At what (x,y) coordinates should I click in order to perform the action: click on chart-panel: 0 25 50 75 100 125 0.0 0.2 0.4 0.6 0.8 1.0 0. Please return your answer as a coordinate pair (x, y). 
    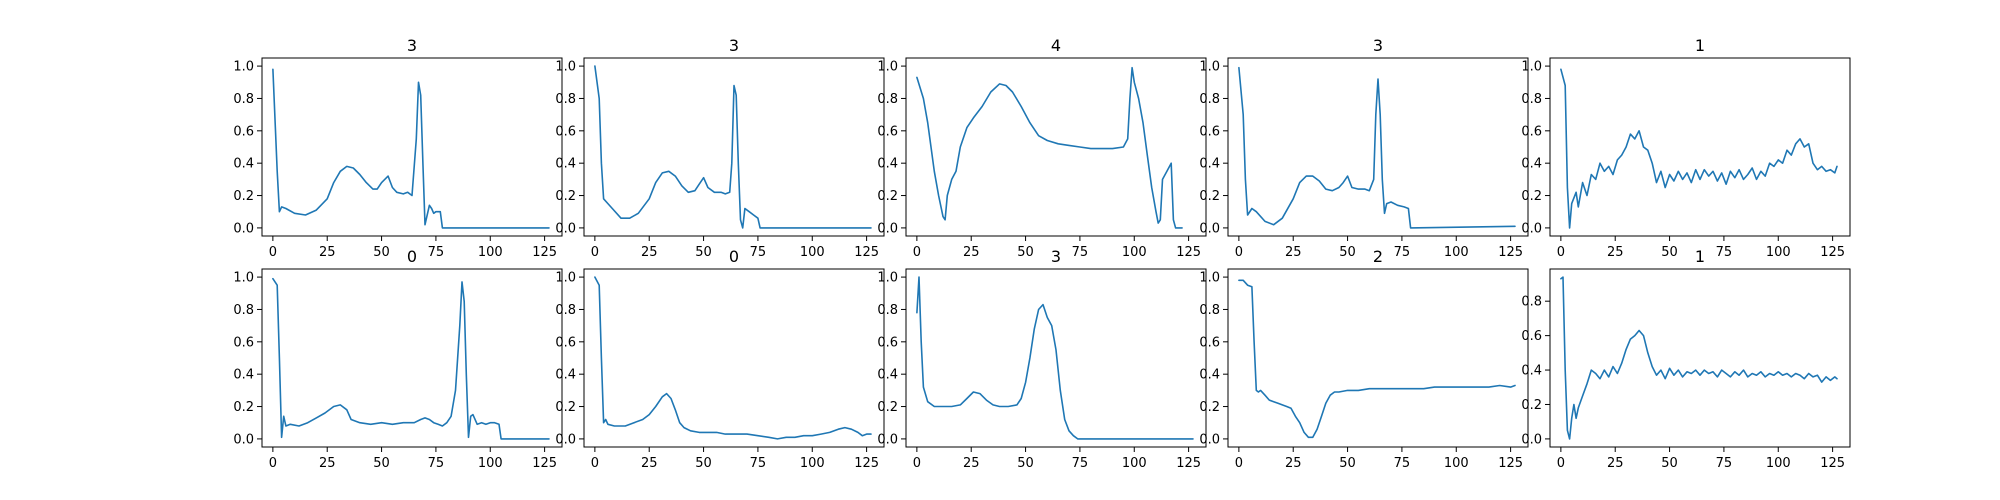
    Looking at the image, I should click on (398, 359).